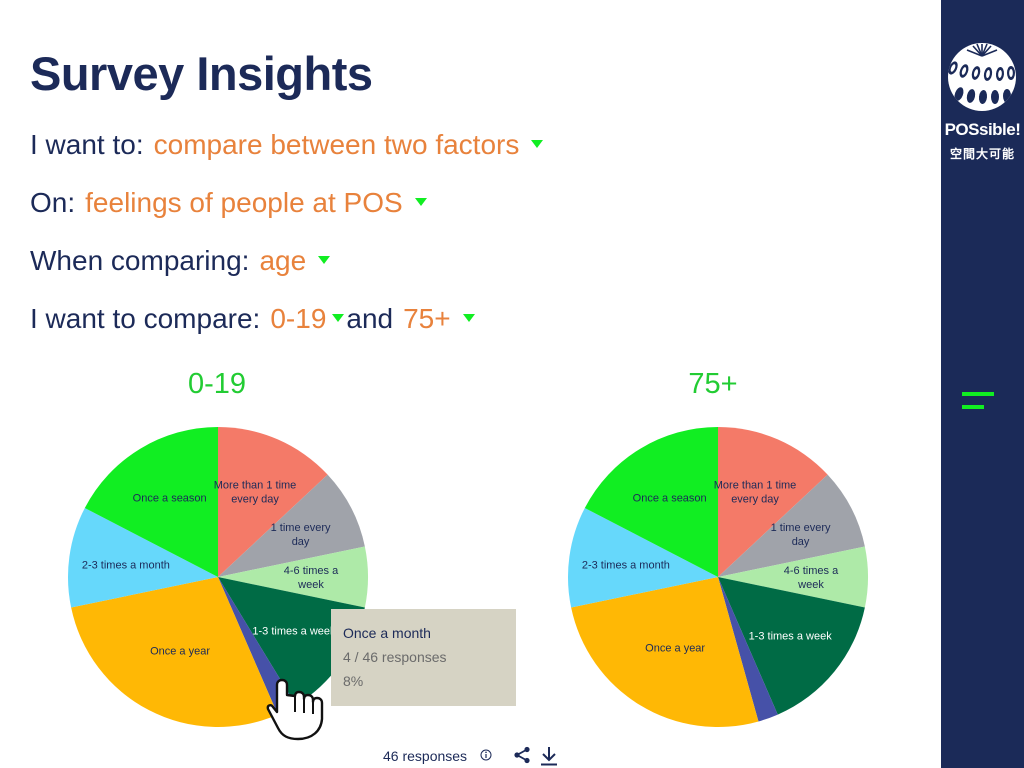 The height and width of the screenshot is (768, 1024). Describe the element at coordinates (522, 755) in the screenshot. I see `share-icon` at that location.